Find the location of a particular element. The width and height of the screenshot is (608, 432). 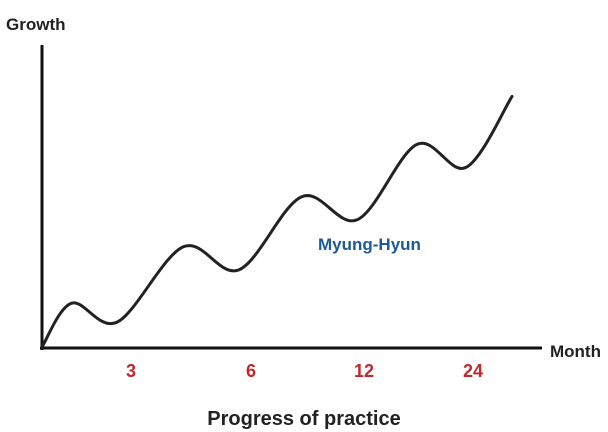

x-tick-label: 3 is located at coordinates (131, 371).